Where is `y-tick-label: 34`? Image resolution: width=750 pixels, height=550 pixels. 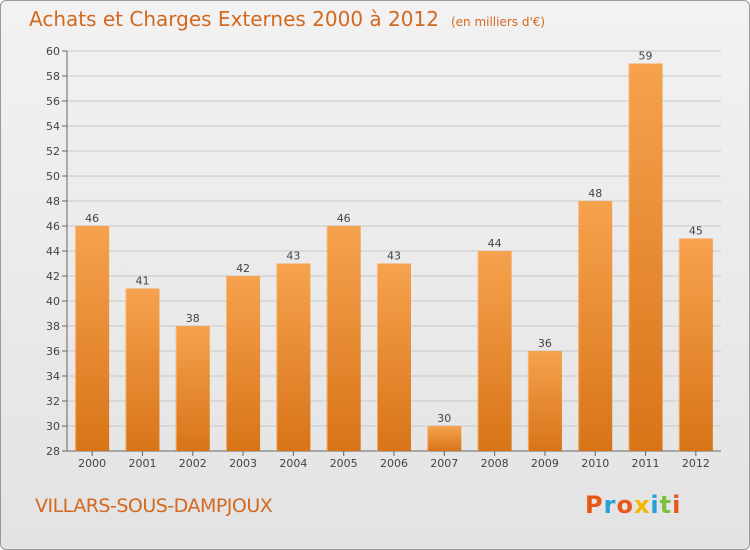 y-tick-label: 34 is located at coordinates (53, 376).